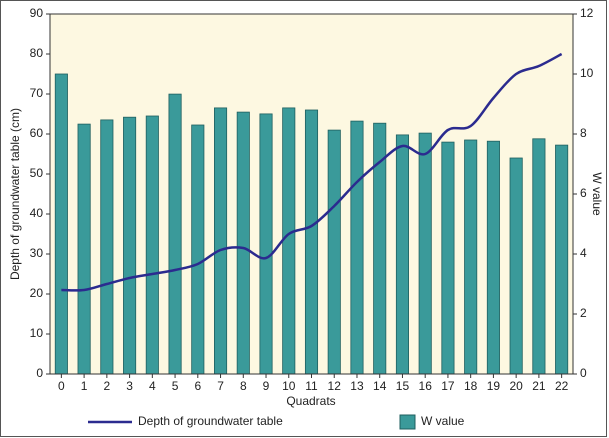 This screenshot has height=438, width=609. I want to click on y2-tick-label: 8, so click(583, 133).